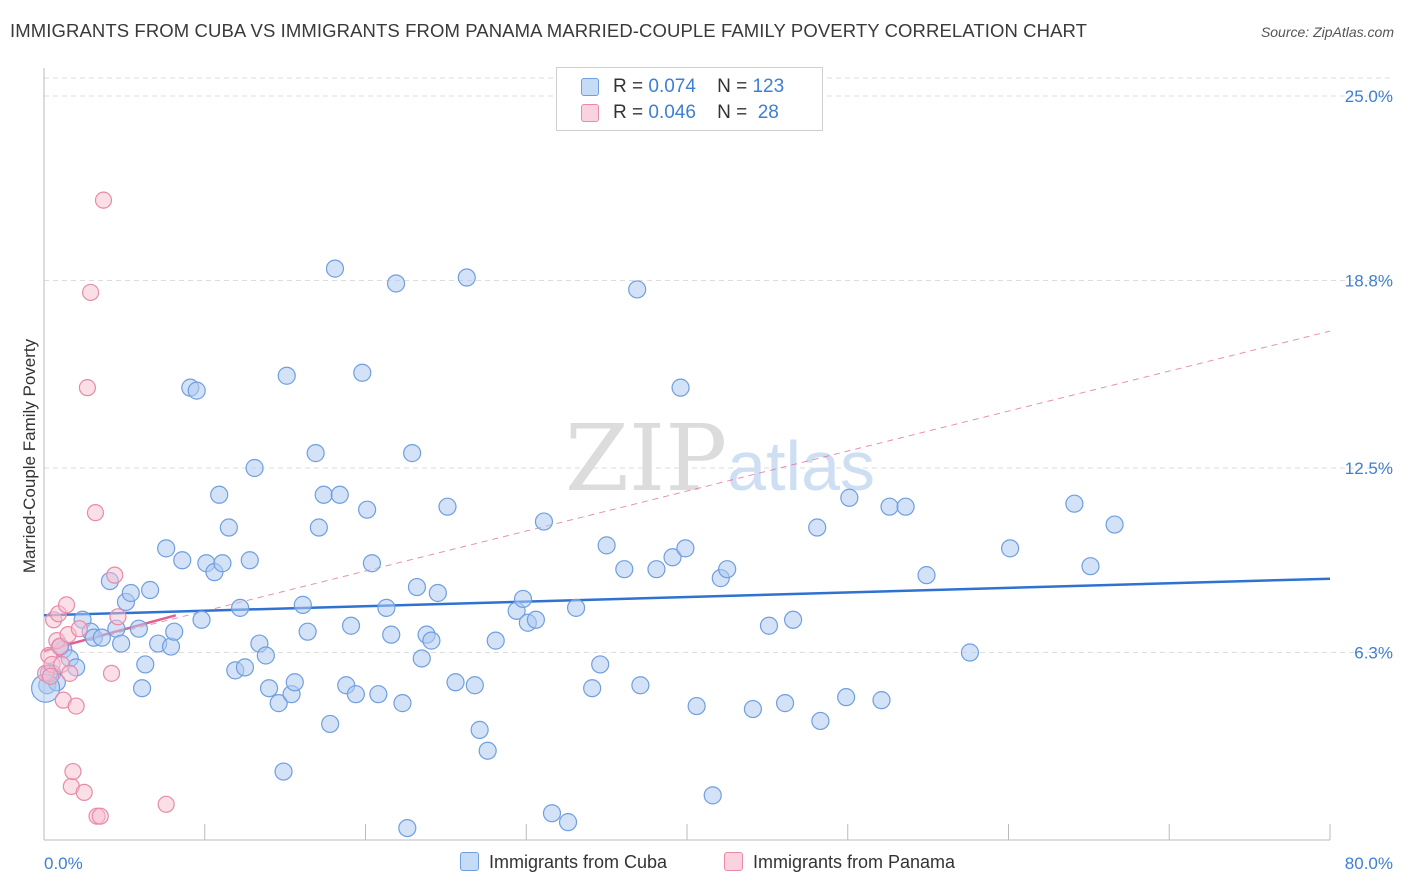  I want to click on bottom-legend-panama: Immigrants from Panama, so click(839, 862).